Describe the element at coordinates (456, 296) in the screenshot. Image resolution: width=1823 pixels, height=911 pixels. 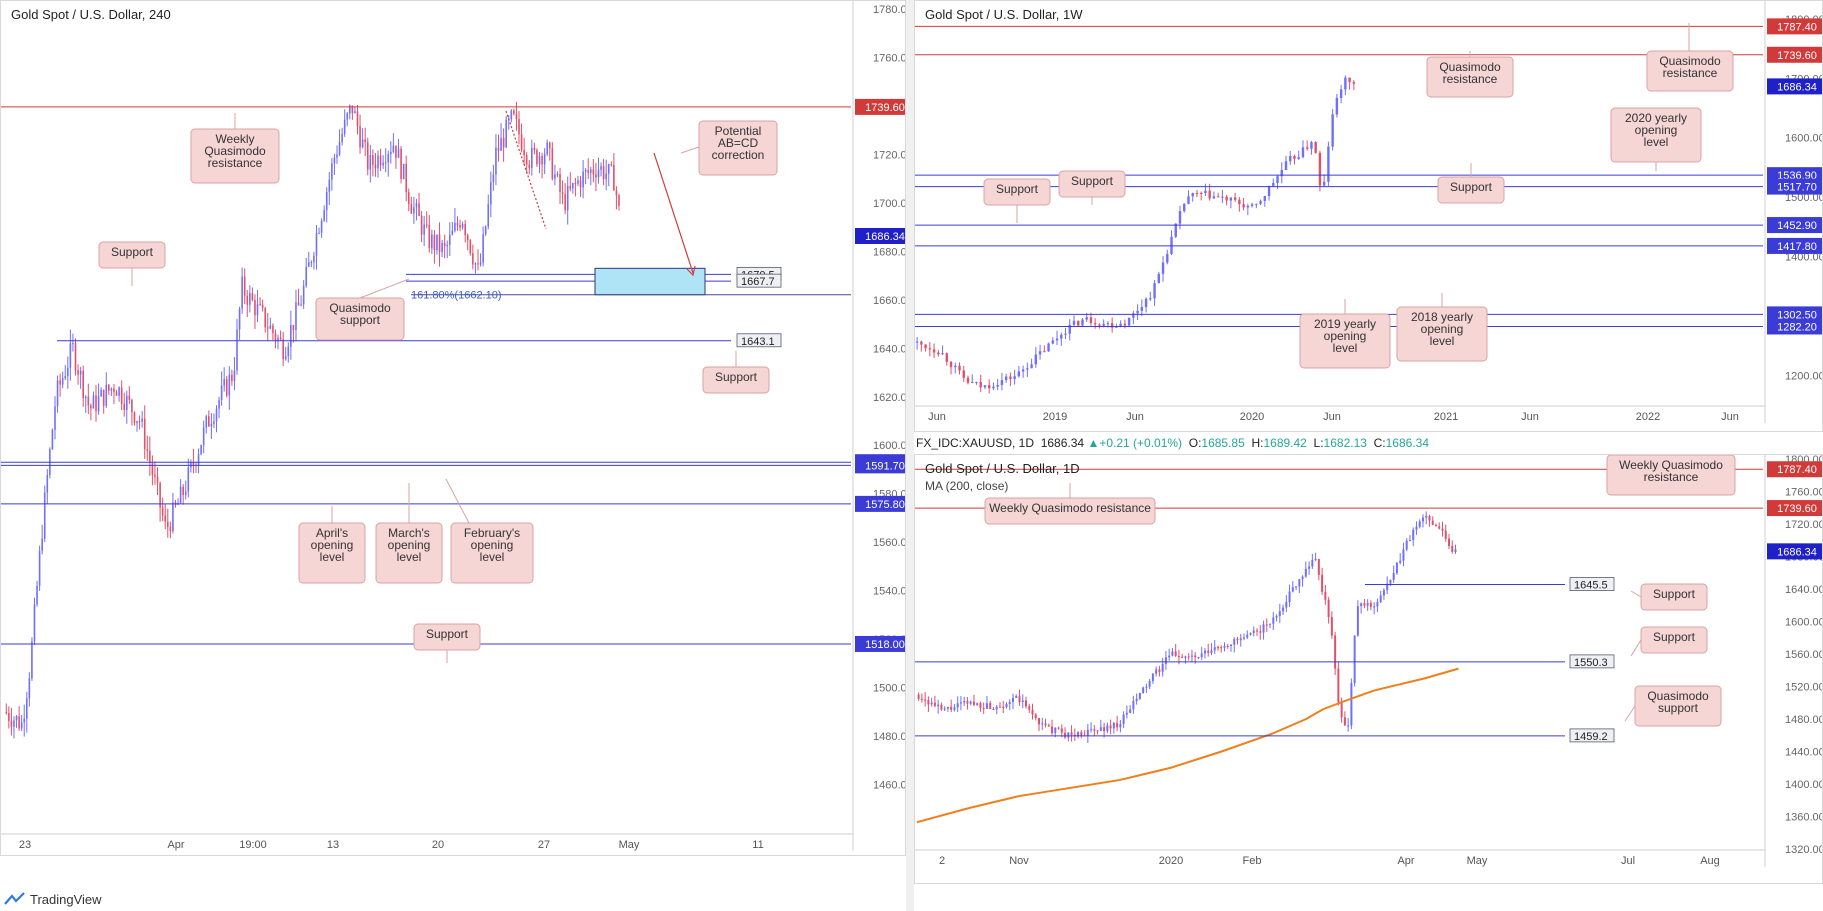
I see `fib-label: 161.80%(1662.10)` at that location.